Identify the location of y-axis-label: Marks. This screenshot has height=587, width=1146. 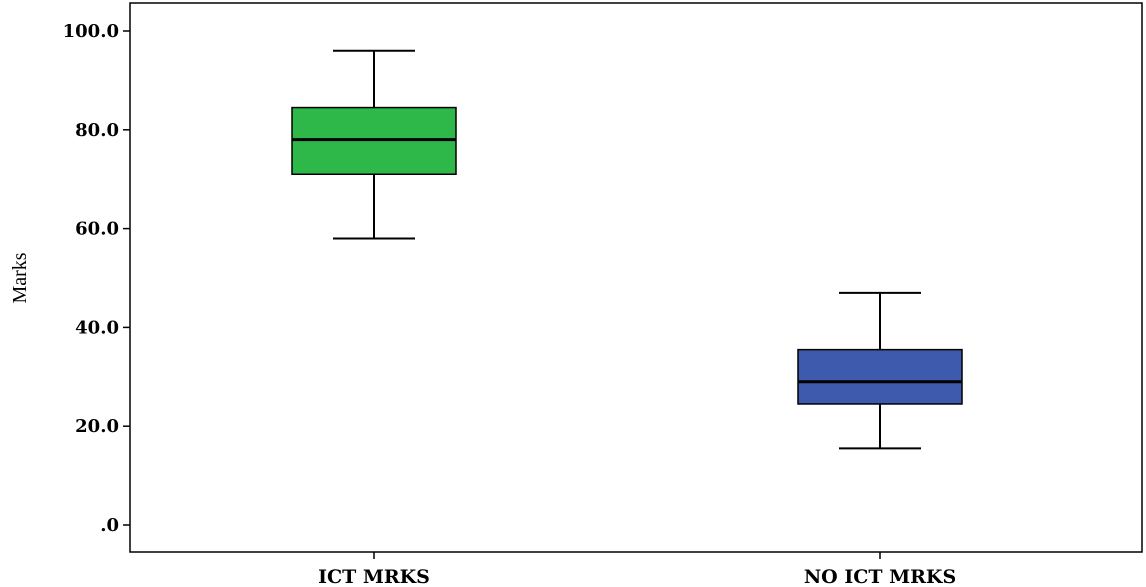
(20, 277).